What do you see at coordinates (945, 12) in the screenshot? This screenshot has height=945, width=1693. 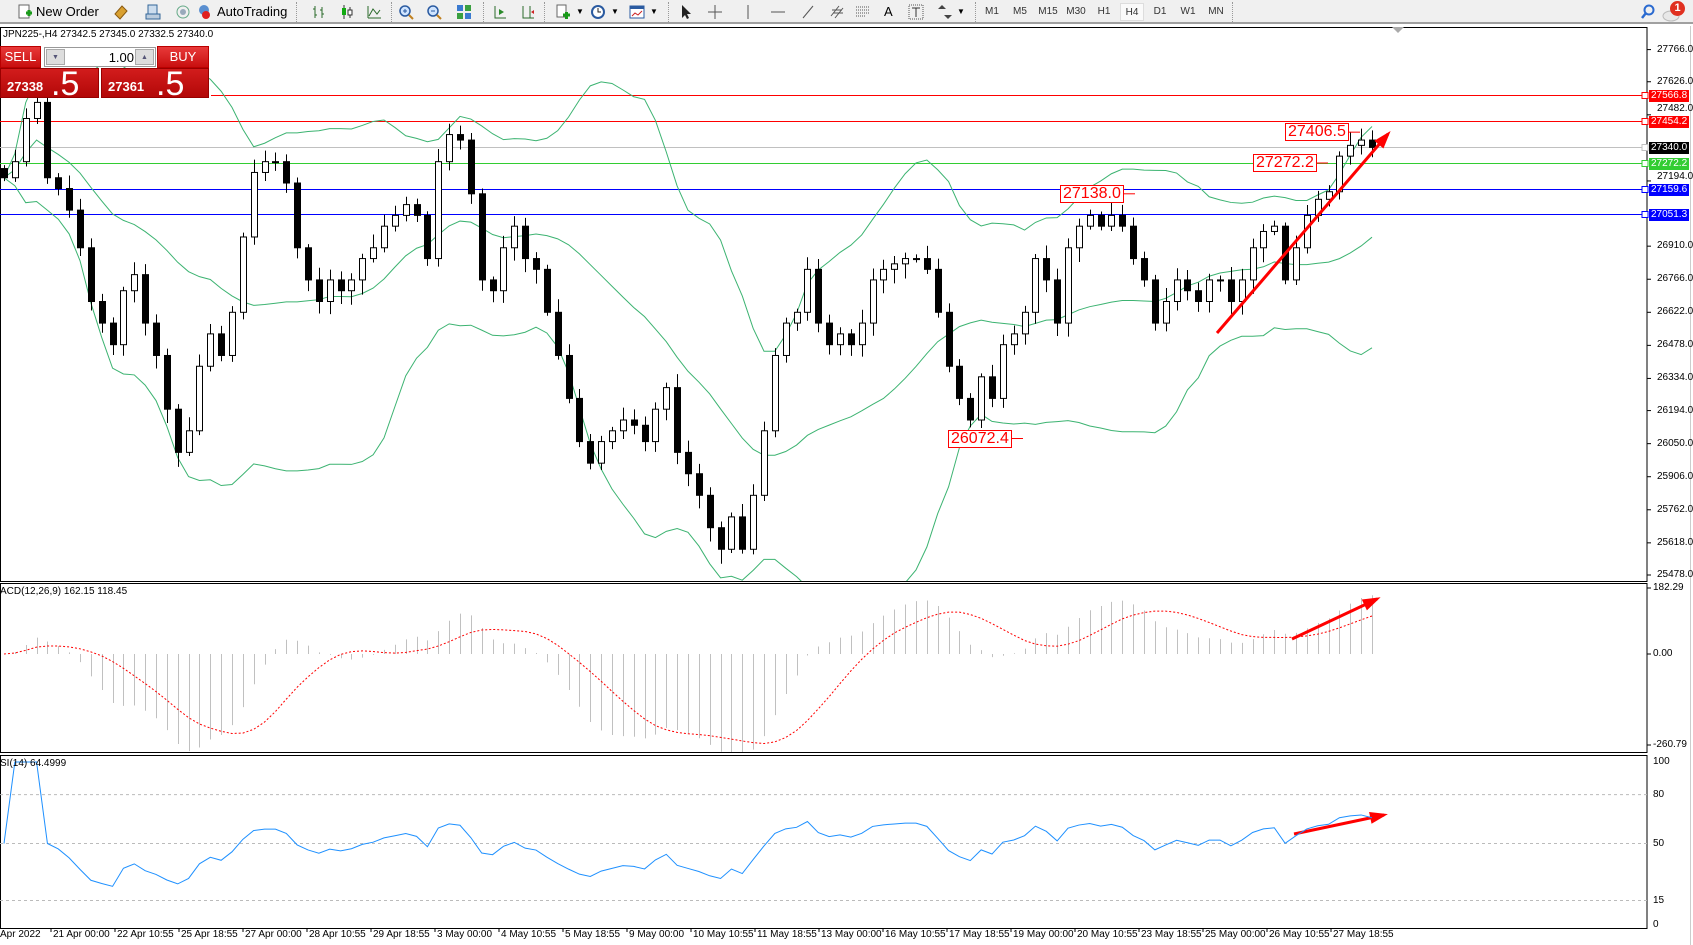 I see `arrows-icon` at bounding box center [945, 12].